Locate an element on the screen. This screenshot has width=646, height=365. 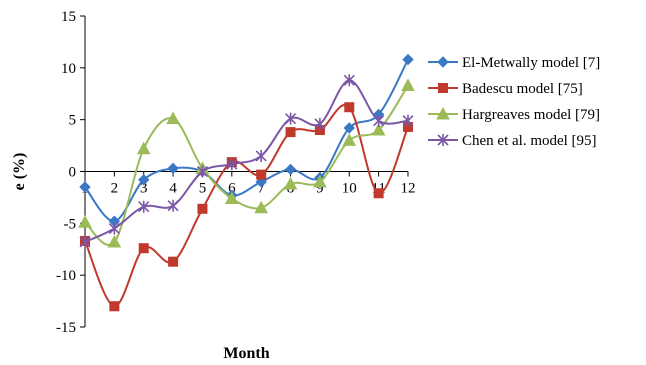
y-tick-label: 5 is located at coordinates (73, 121).